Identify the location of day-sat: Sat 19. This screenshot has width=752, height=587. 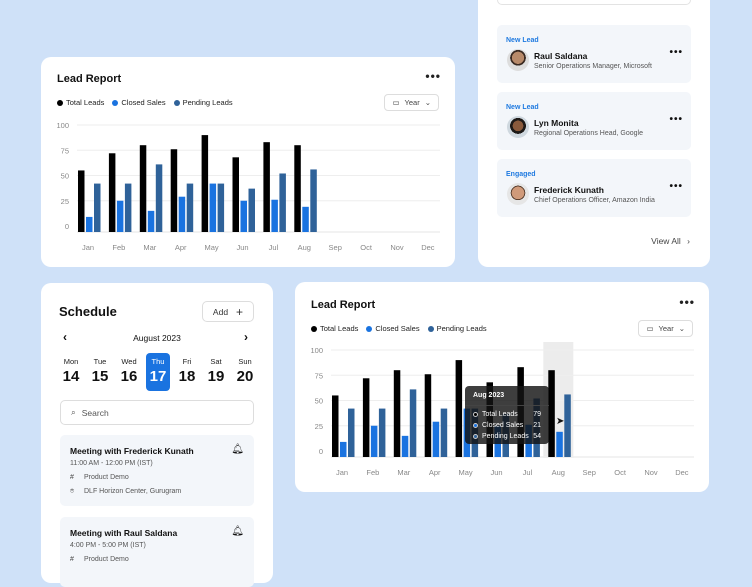
(216, 372).